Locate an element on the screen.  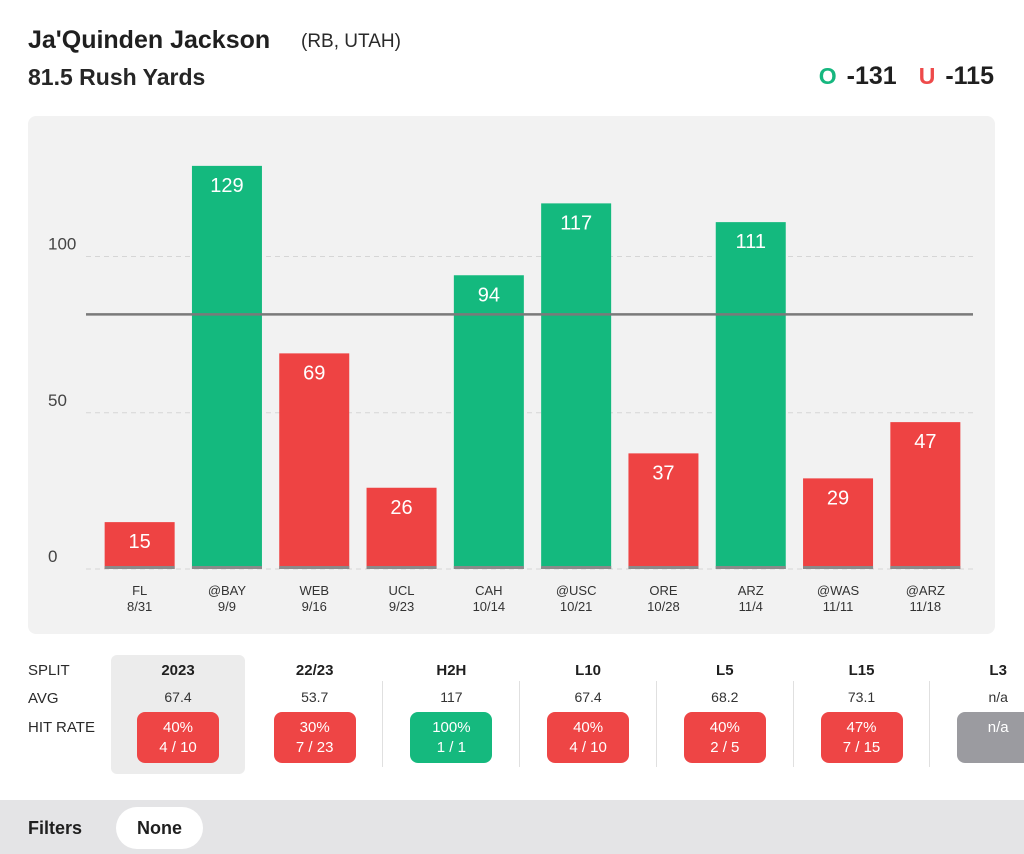
x-category-label: WEB is located at coordinates (314, 590).